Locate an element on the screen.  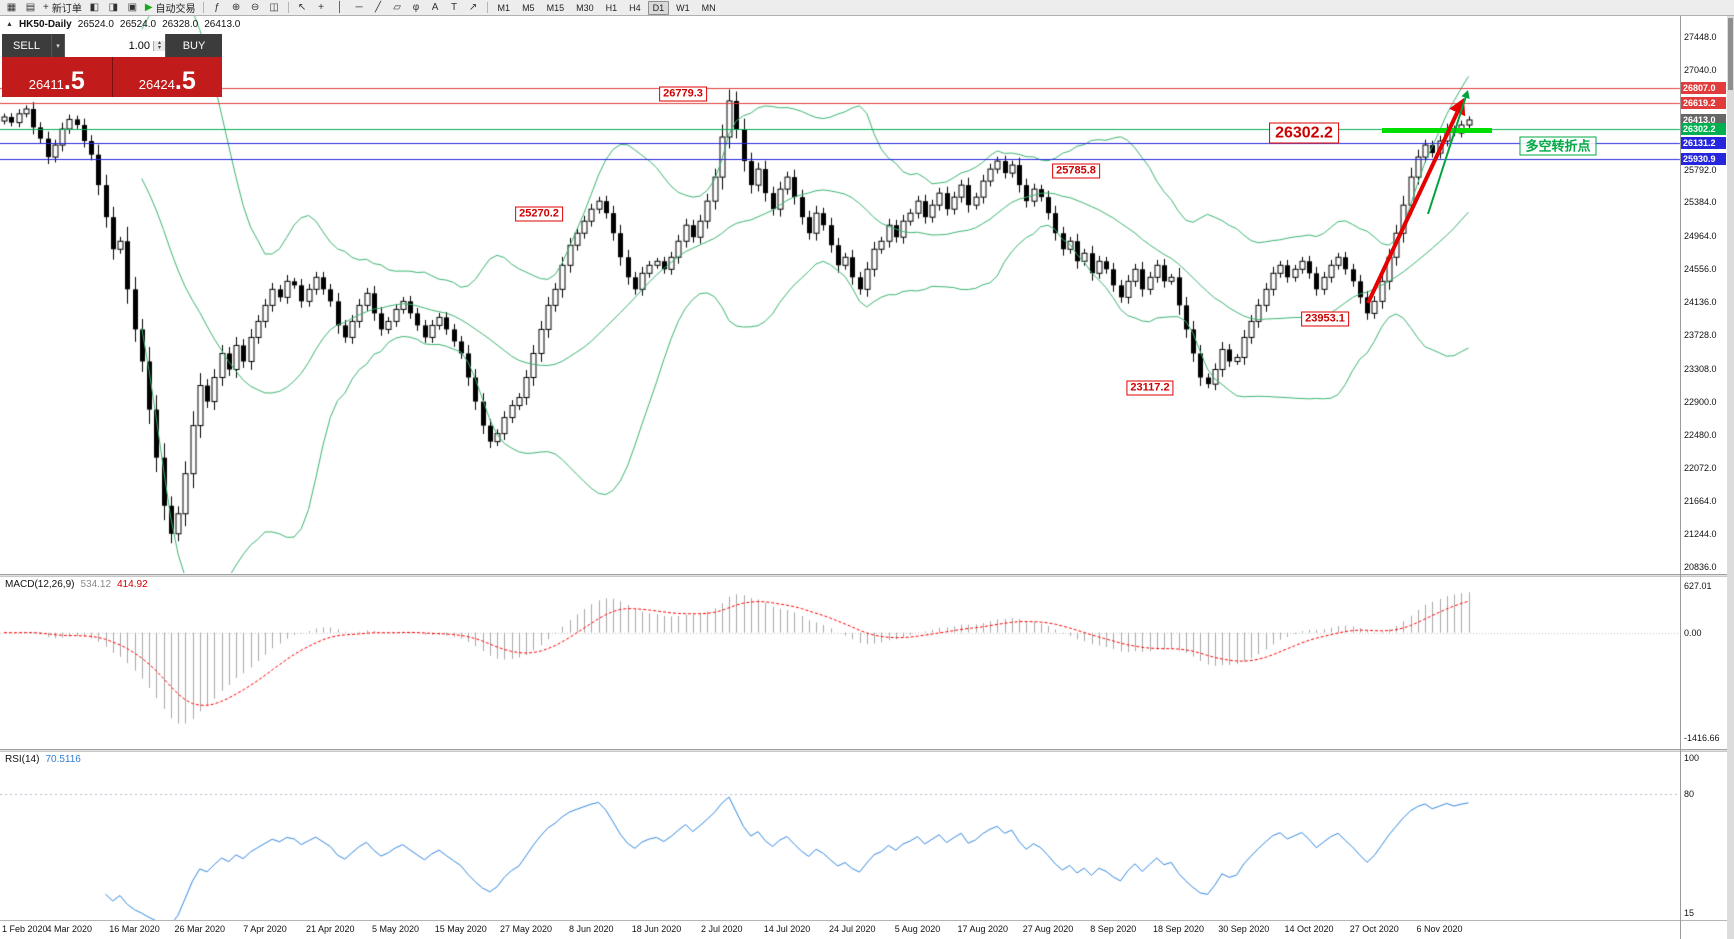
new-order-icon: + is located at coordinates (46, 7).